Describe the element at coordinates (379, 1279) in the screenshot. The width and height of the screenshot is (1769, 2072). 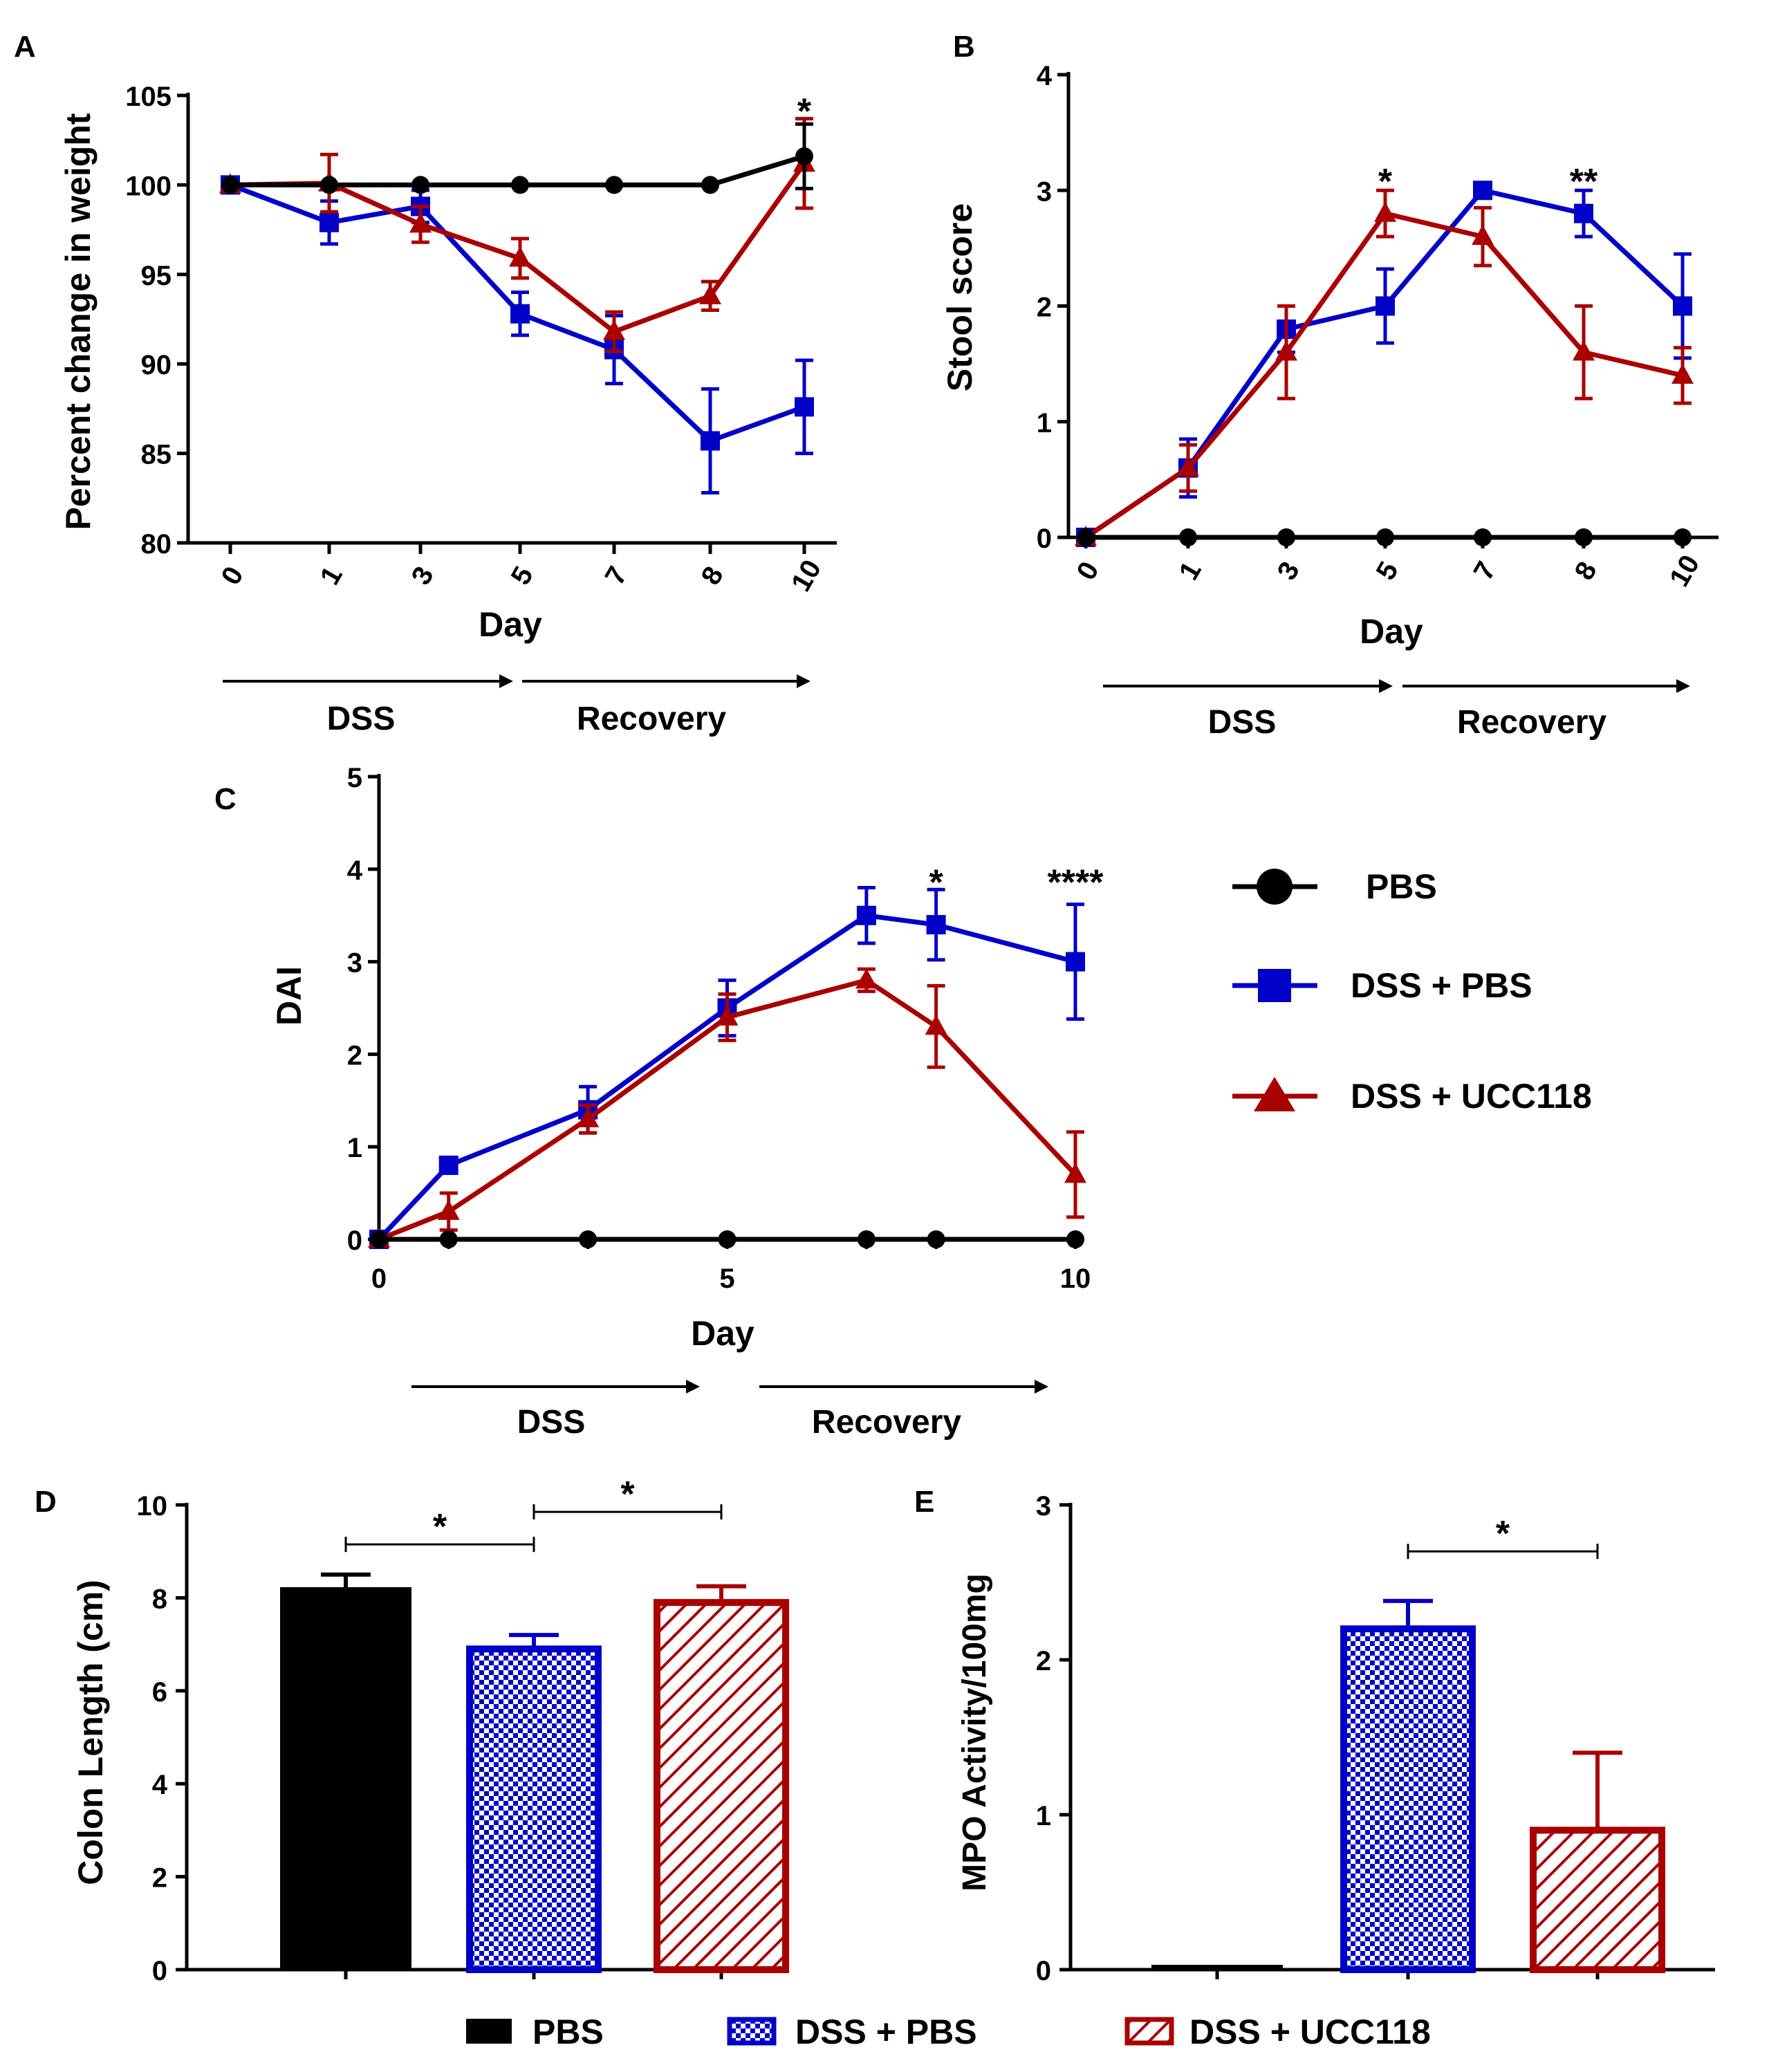
I see `panel-c-xtick-label: 0` at that location.